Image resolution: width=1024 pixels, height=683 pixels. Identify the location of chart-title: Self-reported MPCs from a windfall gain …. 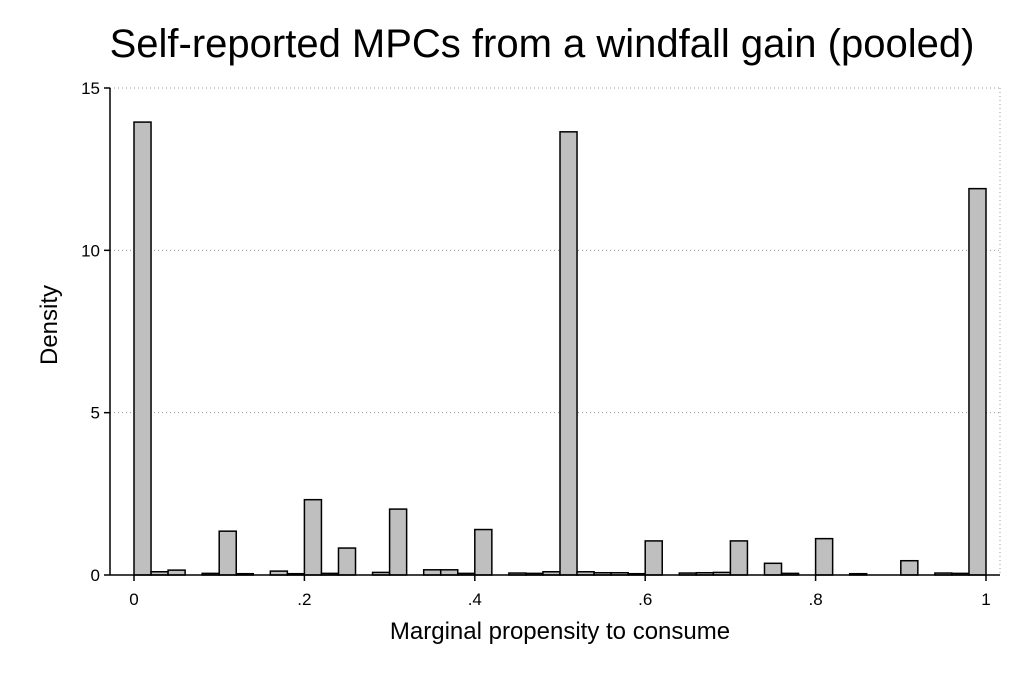
(542, 44).